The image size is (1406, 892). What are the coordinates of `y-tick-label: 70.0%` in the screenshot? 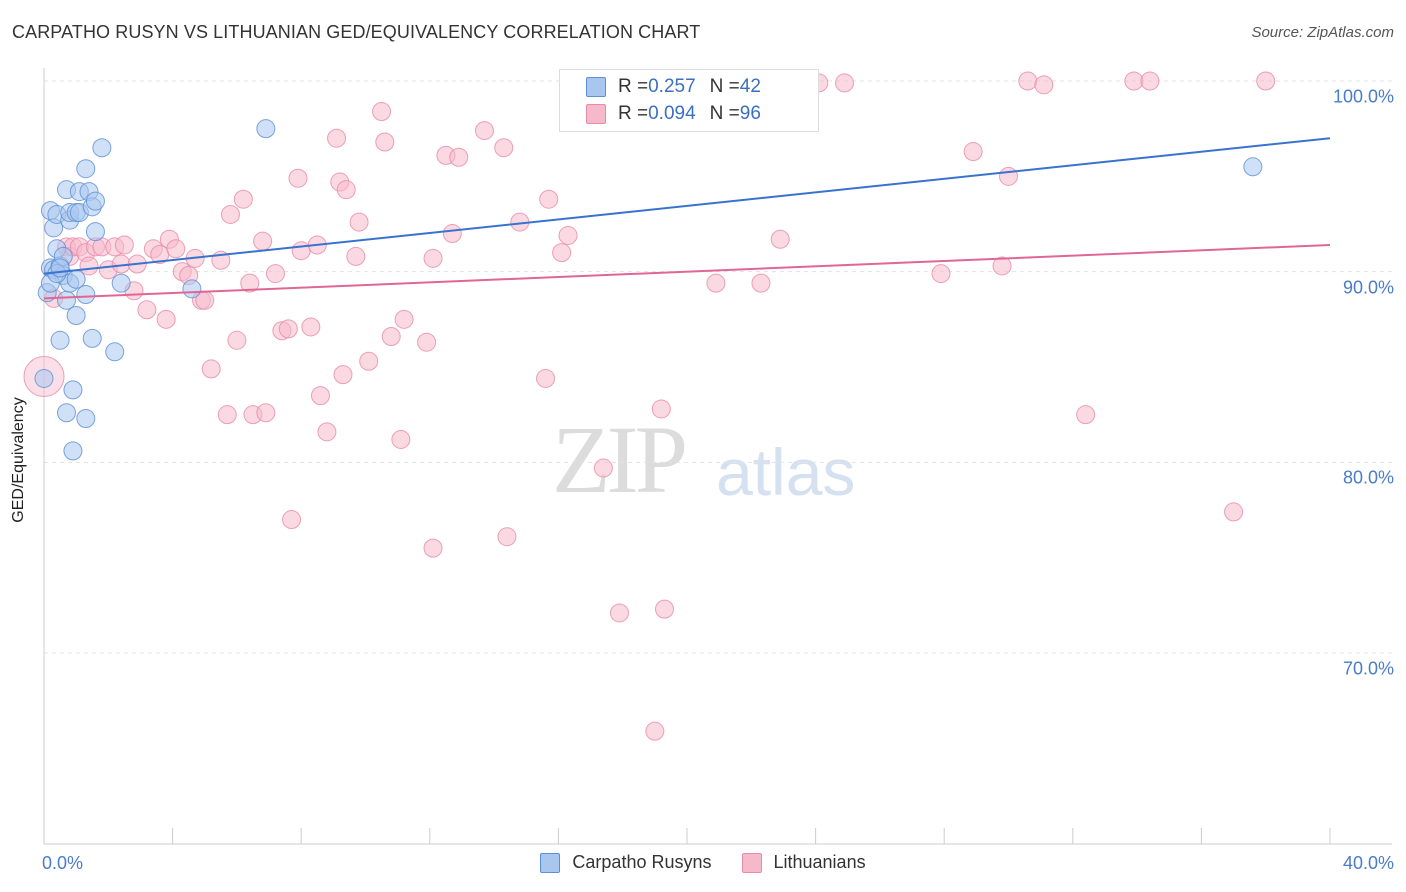 It's located at (1368, 668).